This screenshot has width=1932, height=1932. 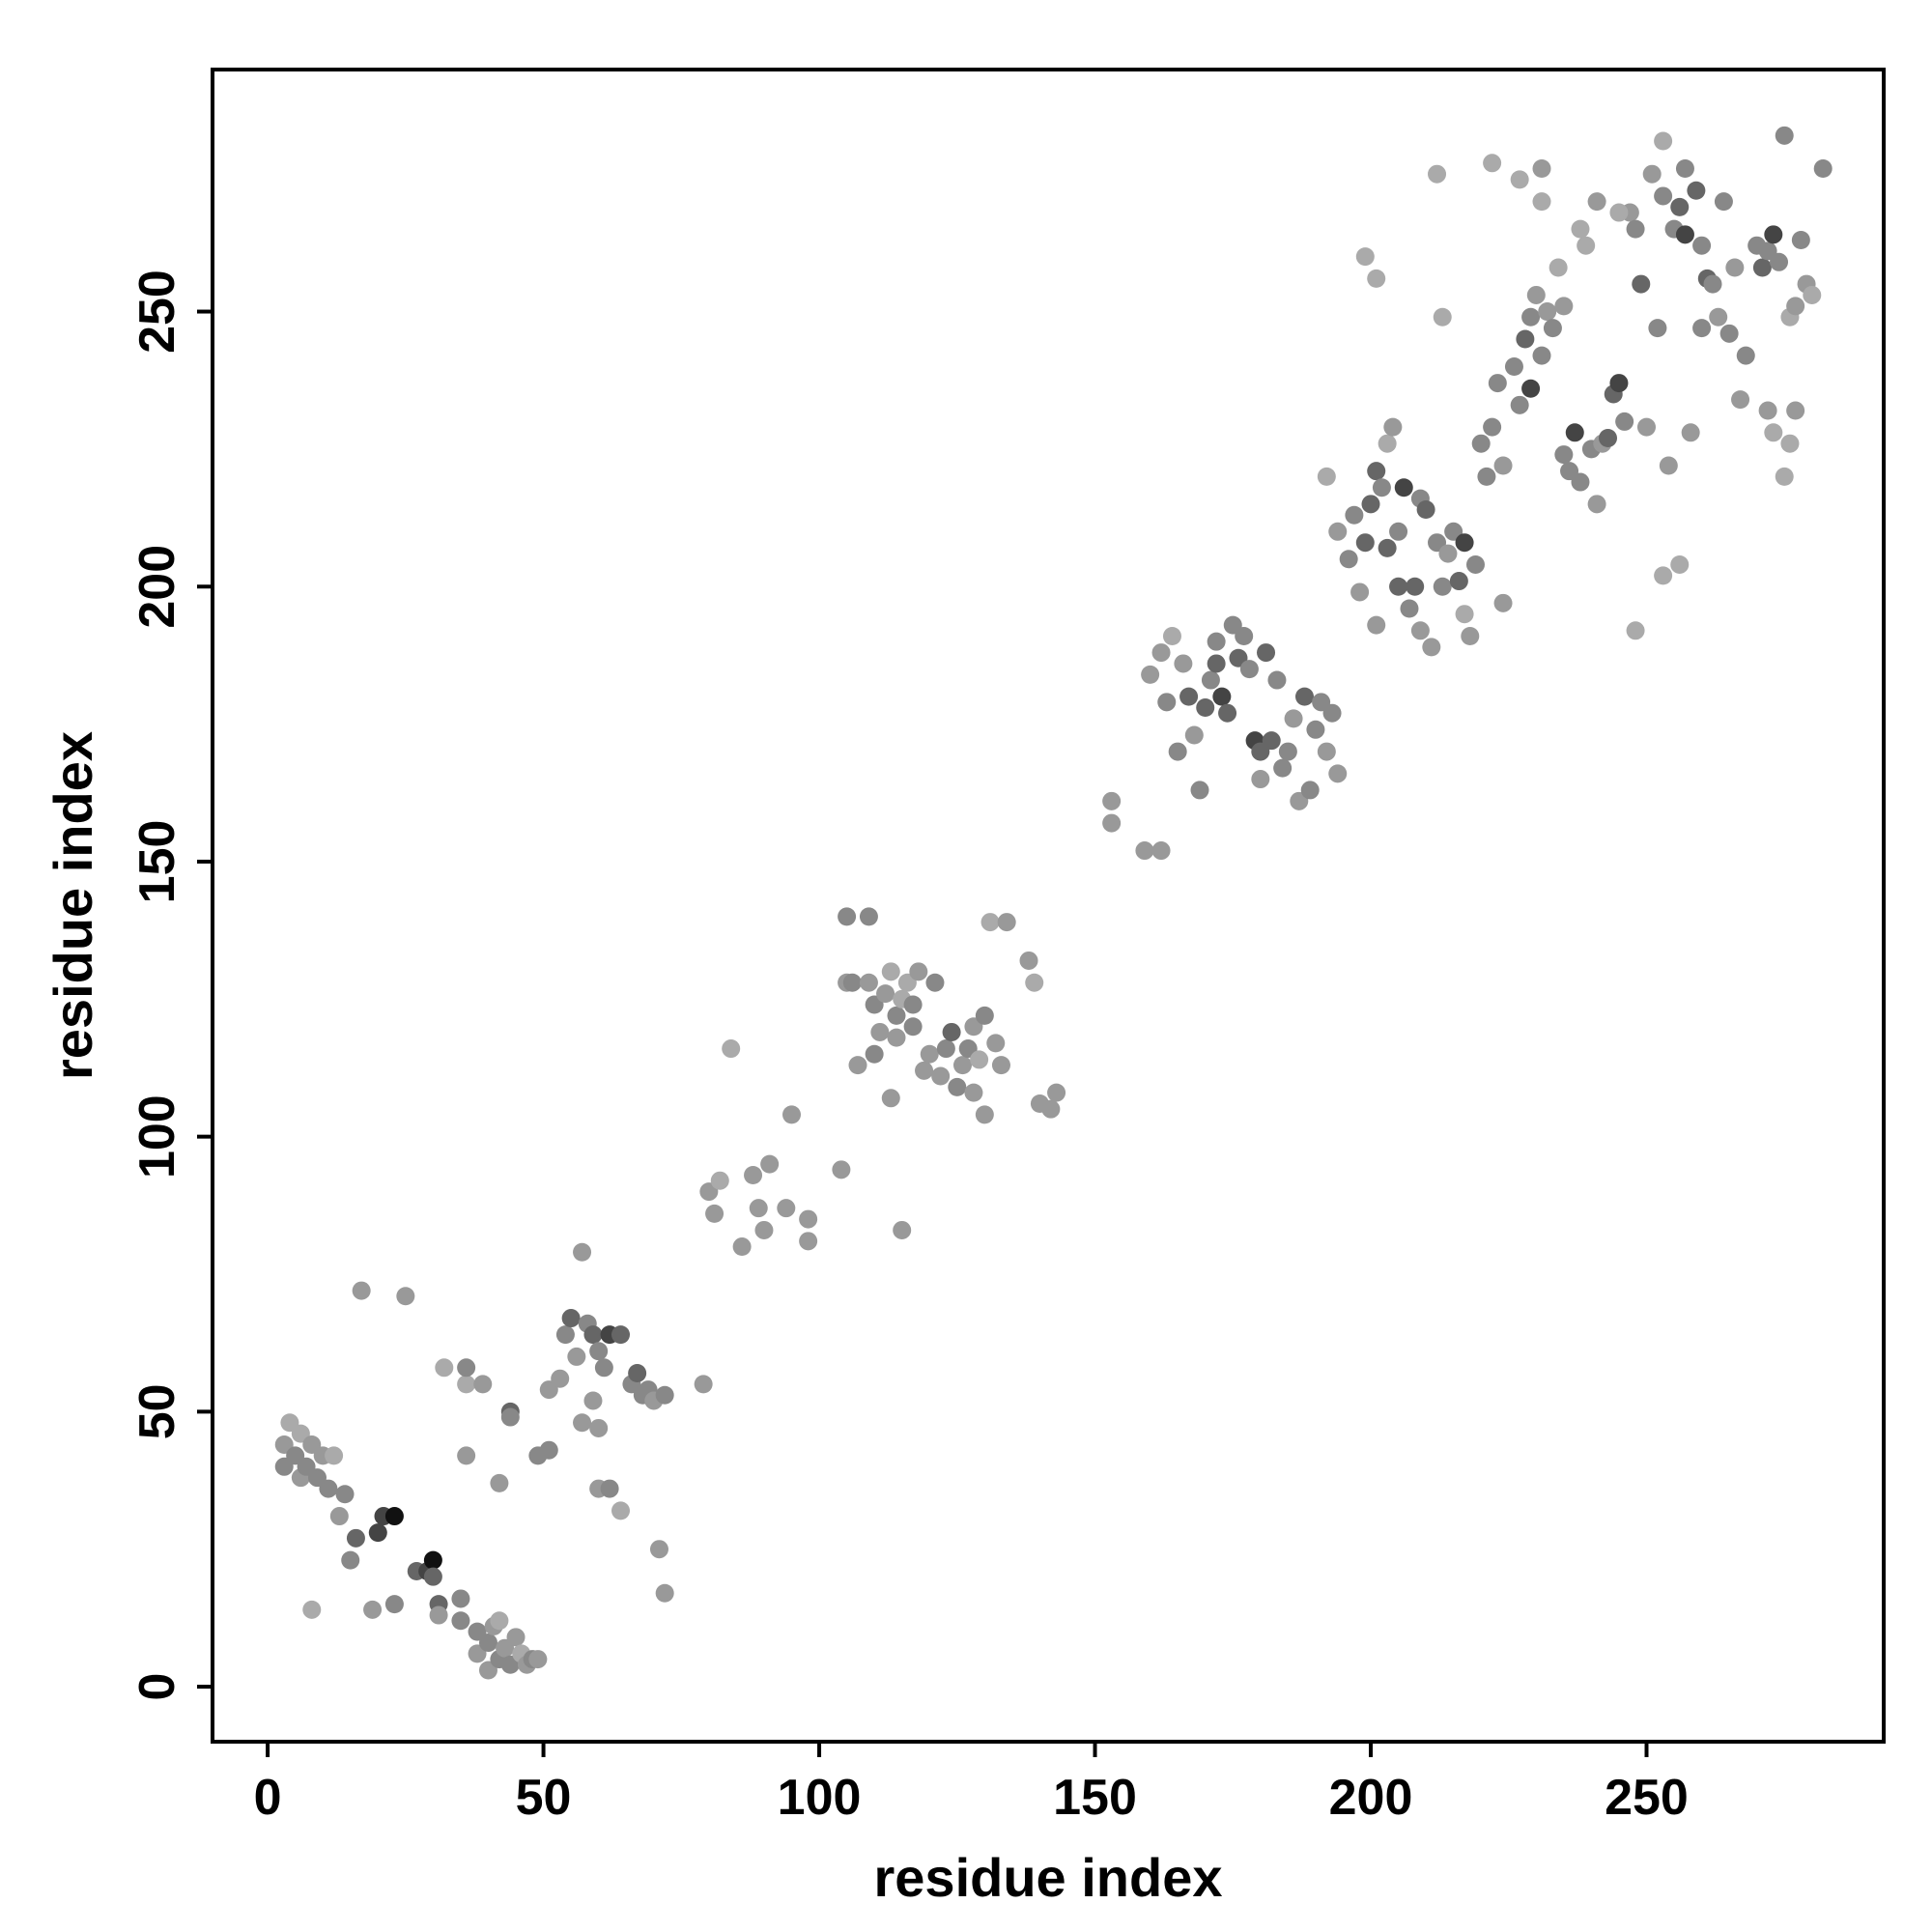 What do you see at coordinates (157, 312) in the screenshot?
I see `y-tick-label: 250` at bounding box center [157, 312].